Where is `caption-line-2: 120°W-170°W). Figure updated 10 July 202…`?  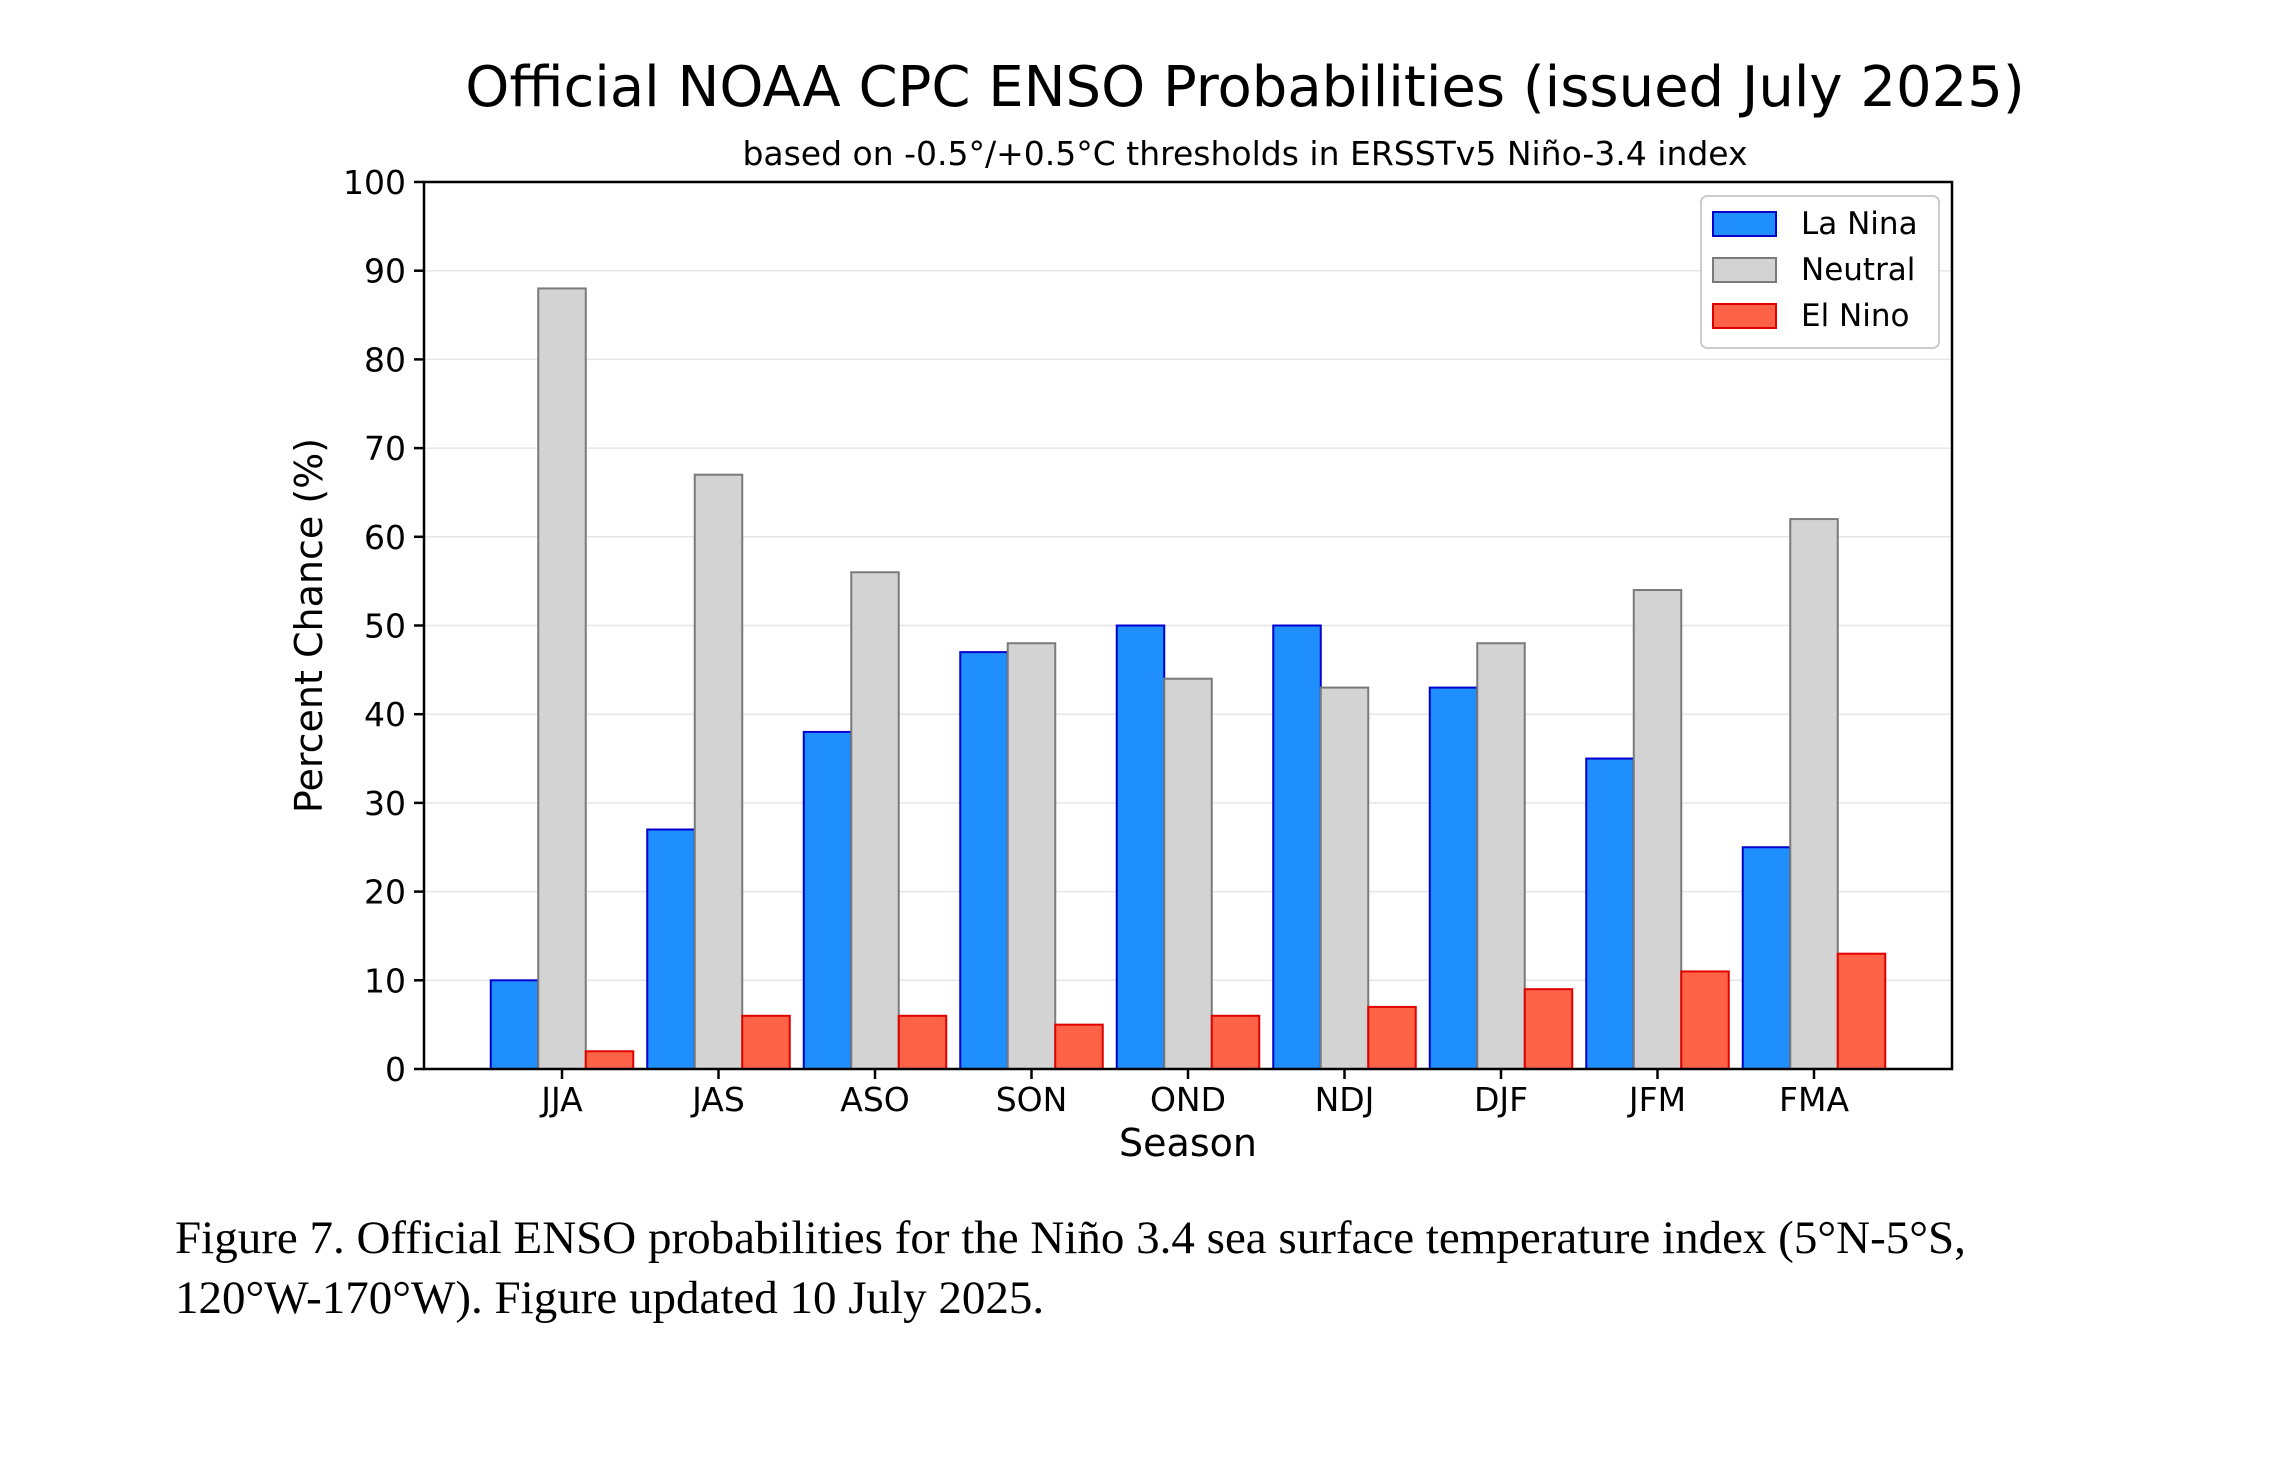
caption-line-2: 120°W-170°W). Figure updated 10 July 202… is located at coordinates (610, 1298).